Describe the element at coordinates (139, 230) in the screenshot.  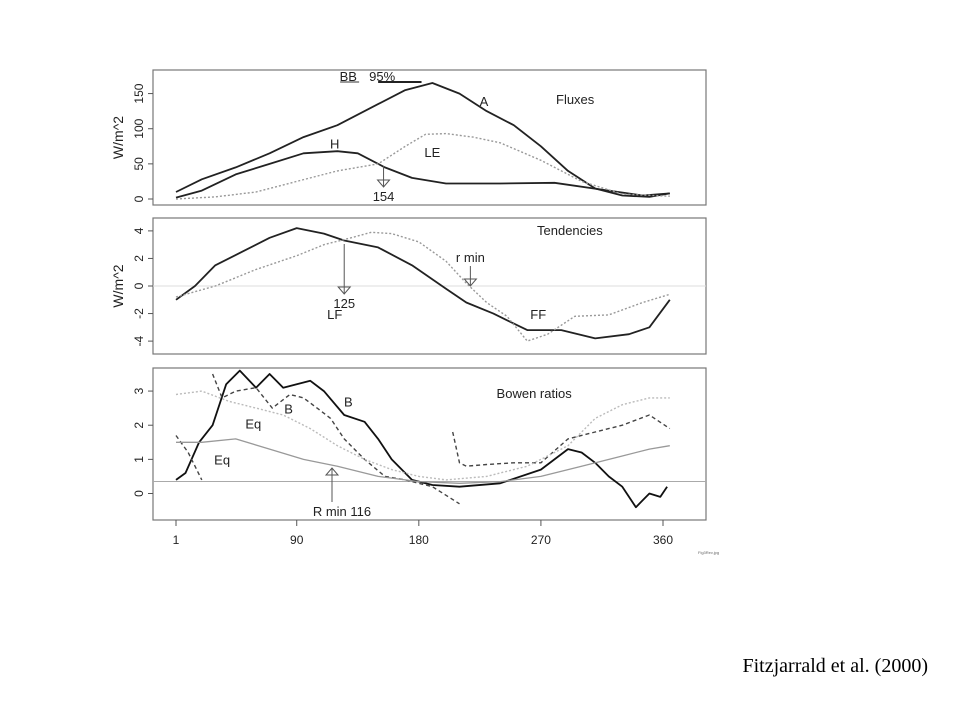
I see `y-tick-label: 4` at that location.